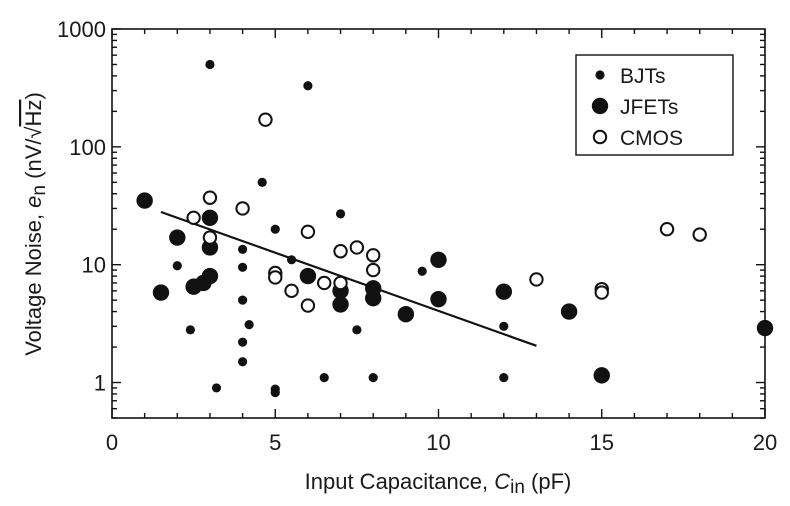 This screenshot has height=506, width=790. I want to click on x-axis-title-var: C, so click(502, 481).